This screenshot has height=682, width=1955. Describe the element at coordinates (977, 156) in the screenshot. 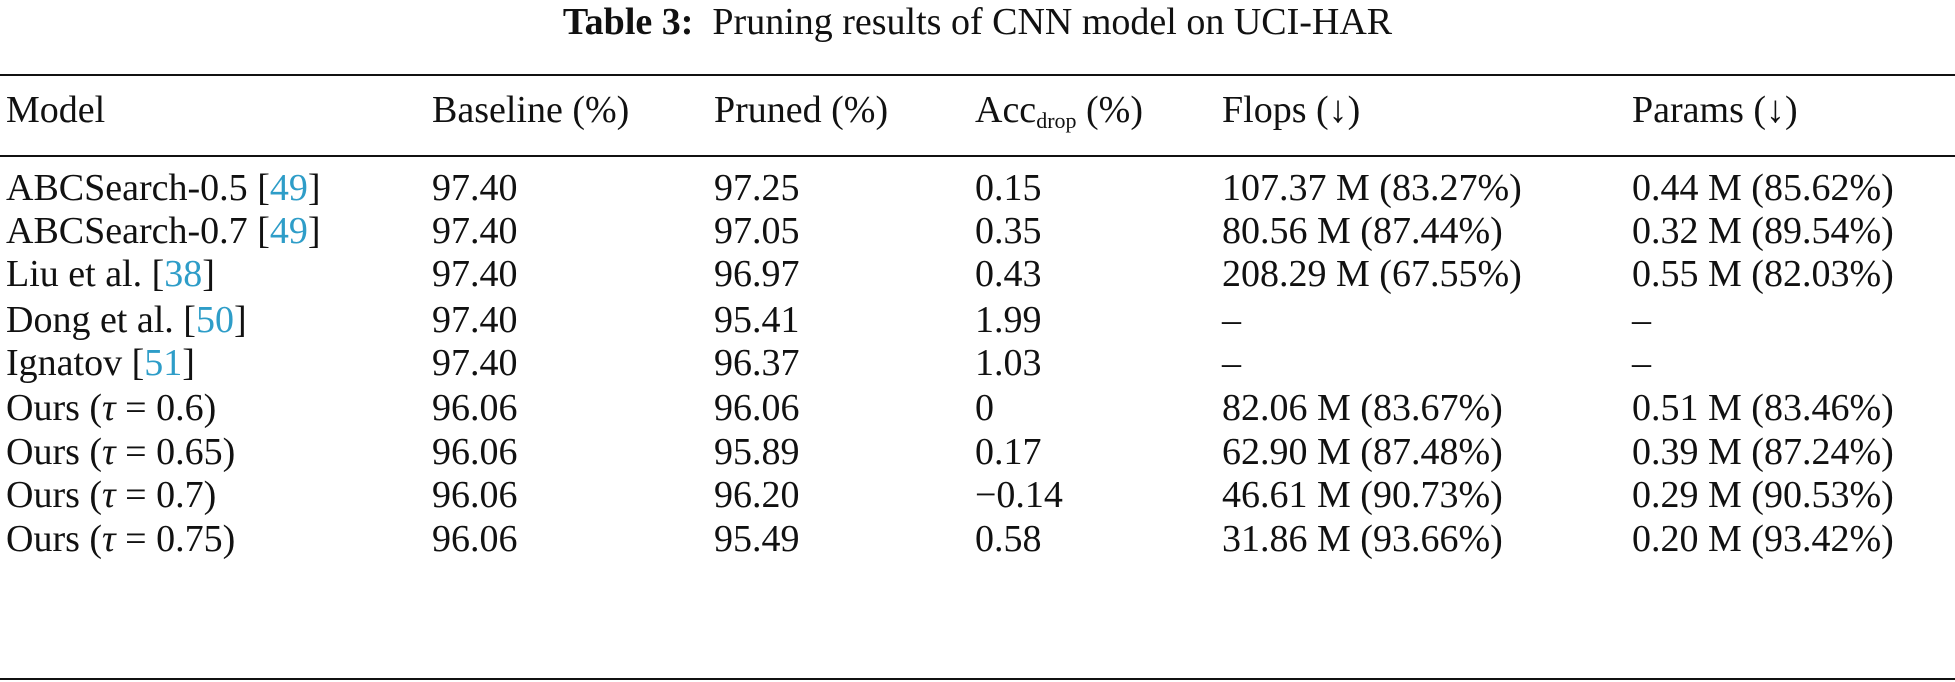

I see `header-rule` at that location.